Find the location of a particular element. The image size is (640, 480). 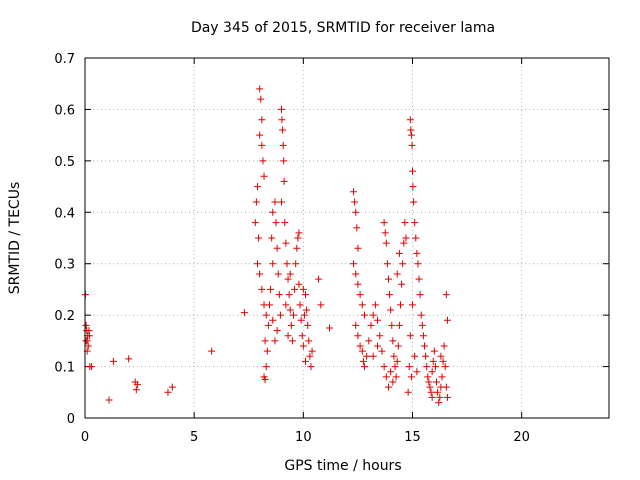

y-tick-label: 0 is located at coordinates (71, 419).